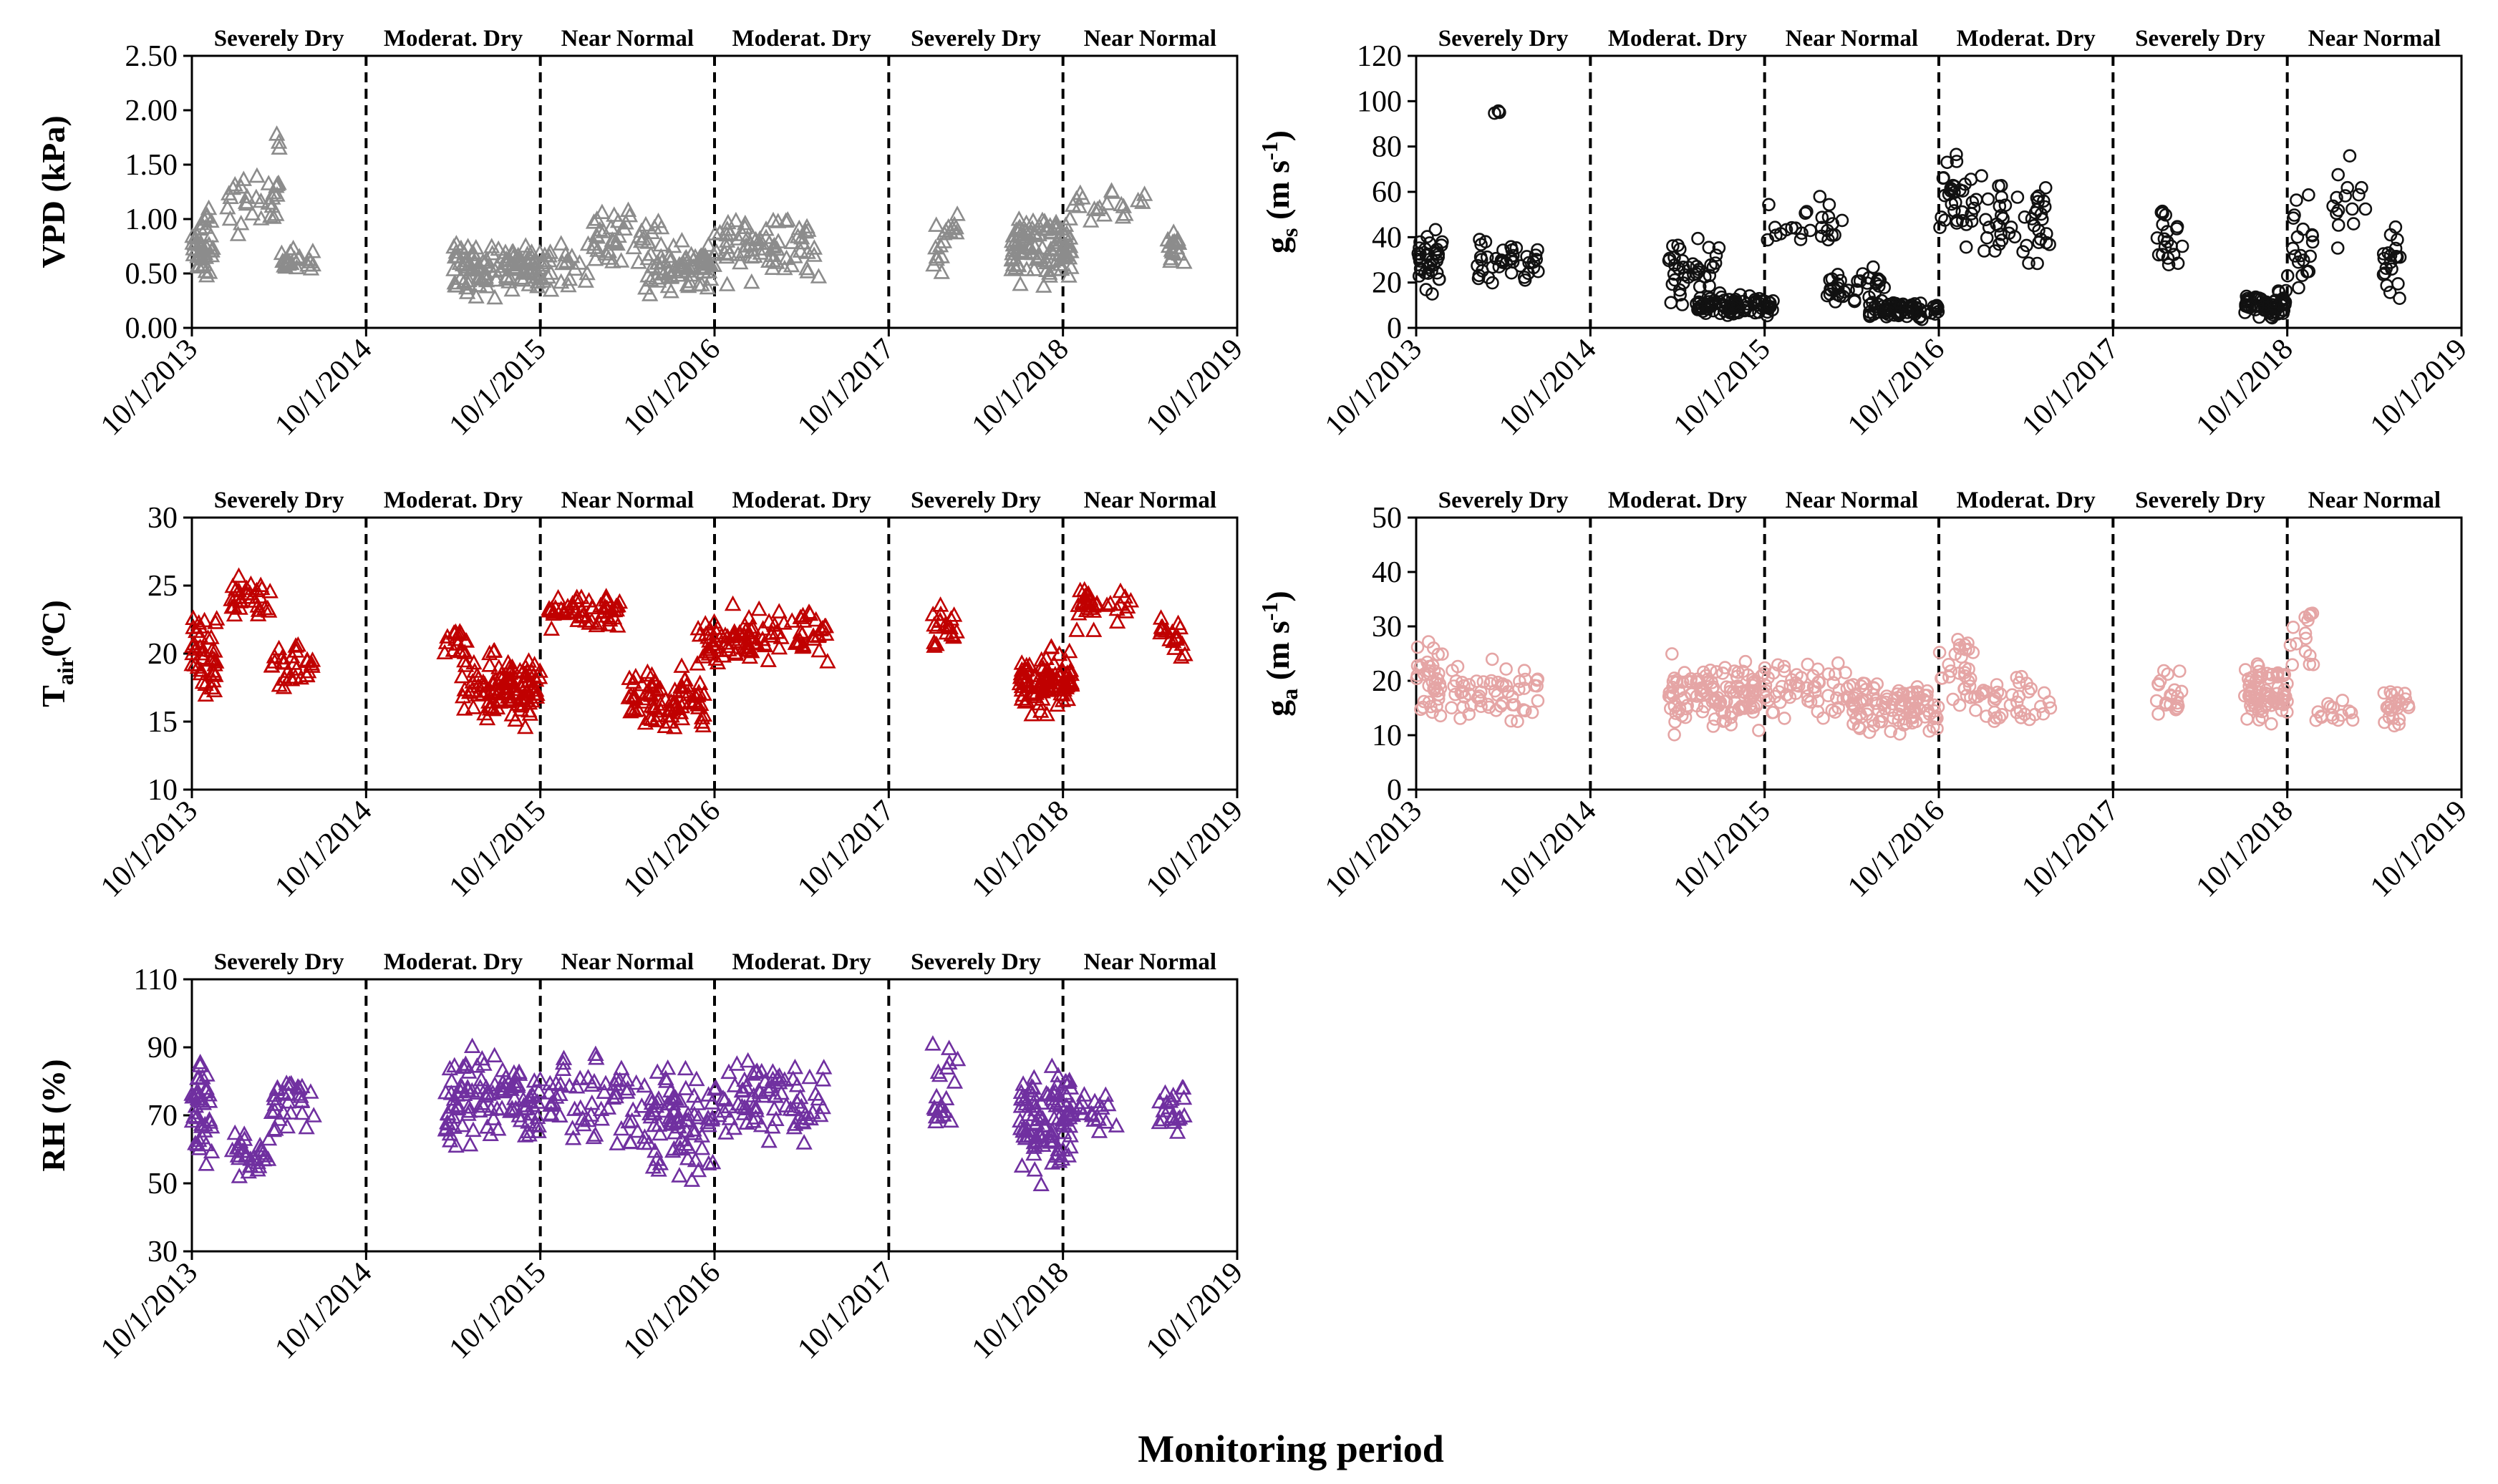  I want to click on tair-points, so click(688, 650).